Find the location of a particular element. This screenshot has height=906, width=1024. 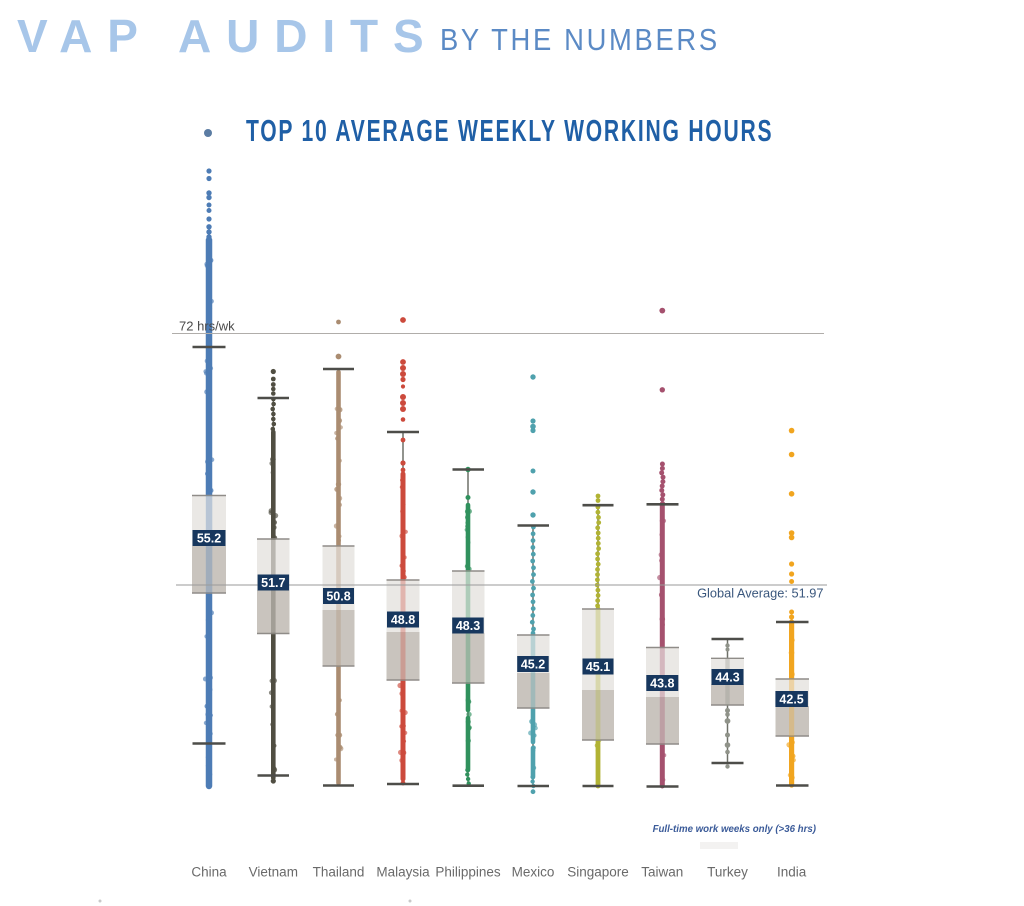

svg-text: 51.7 is located at coordinates (273, 583).